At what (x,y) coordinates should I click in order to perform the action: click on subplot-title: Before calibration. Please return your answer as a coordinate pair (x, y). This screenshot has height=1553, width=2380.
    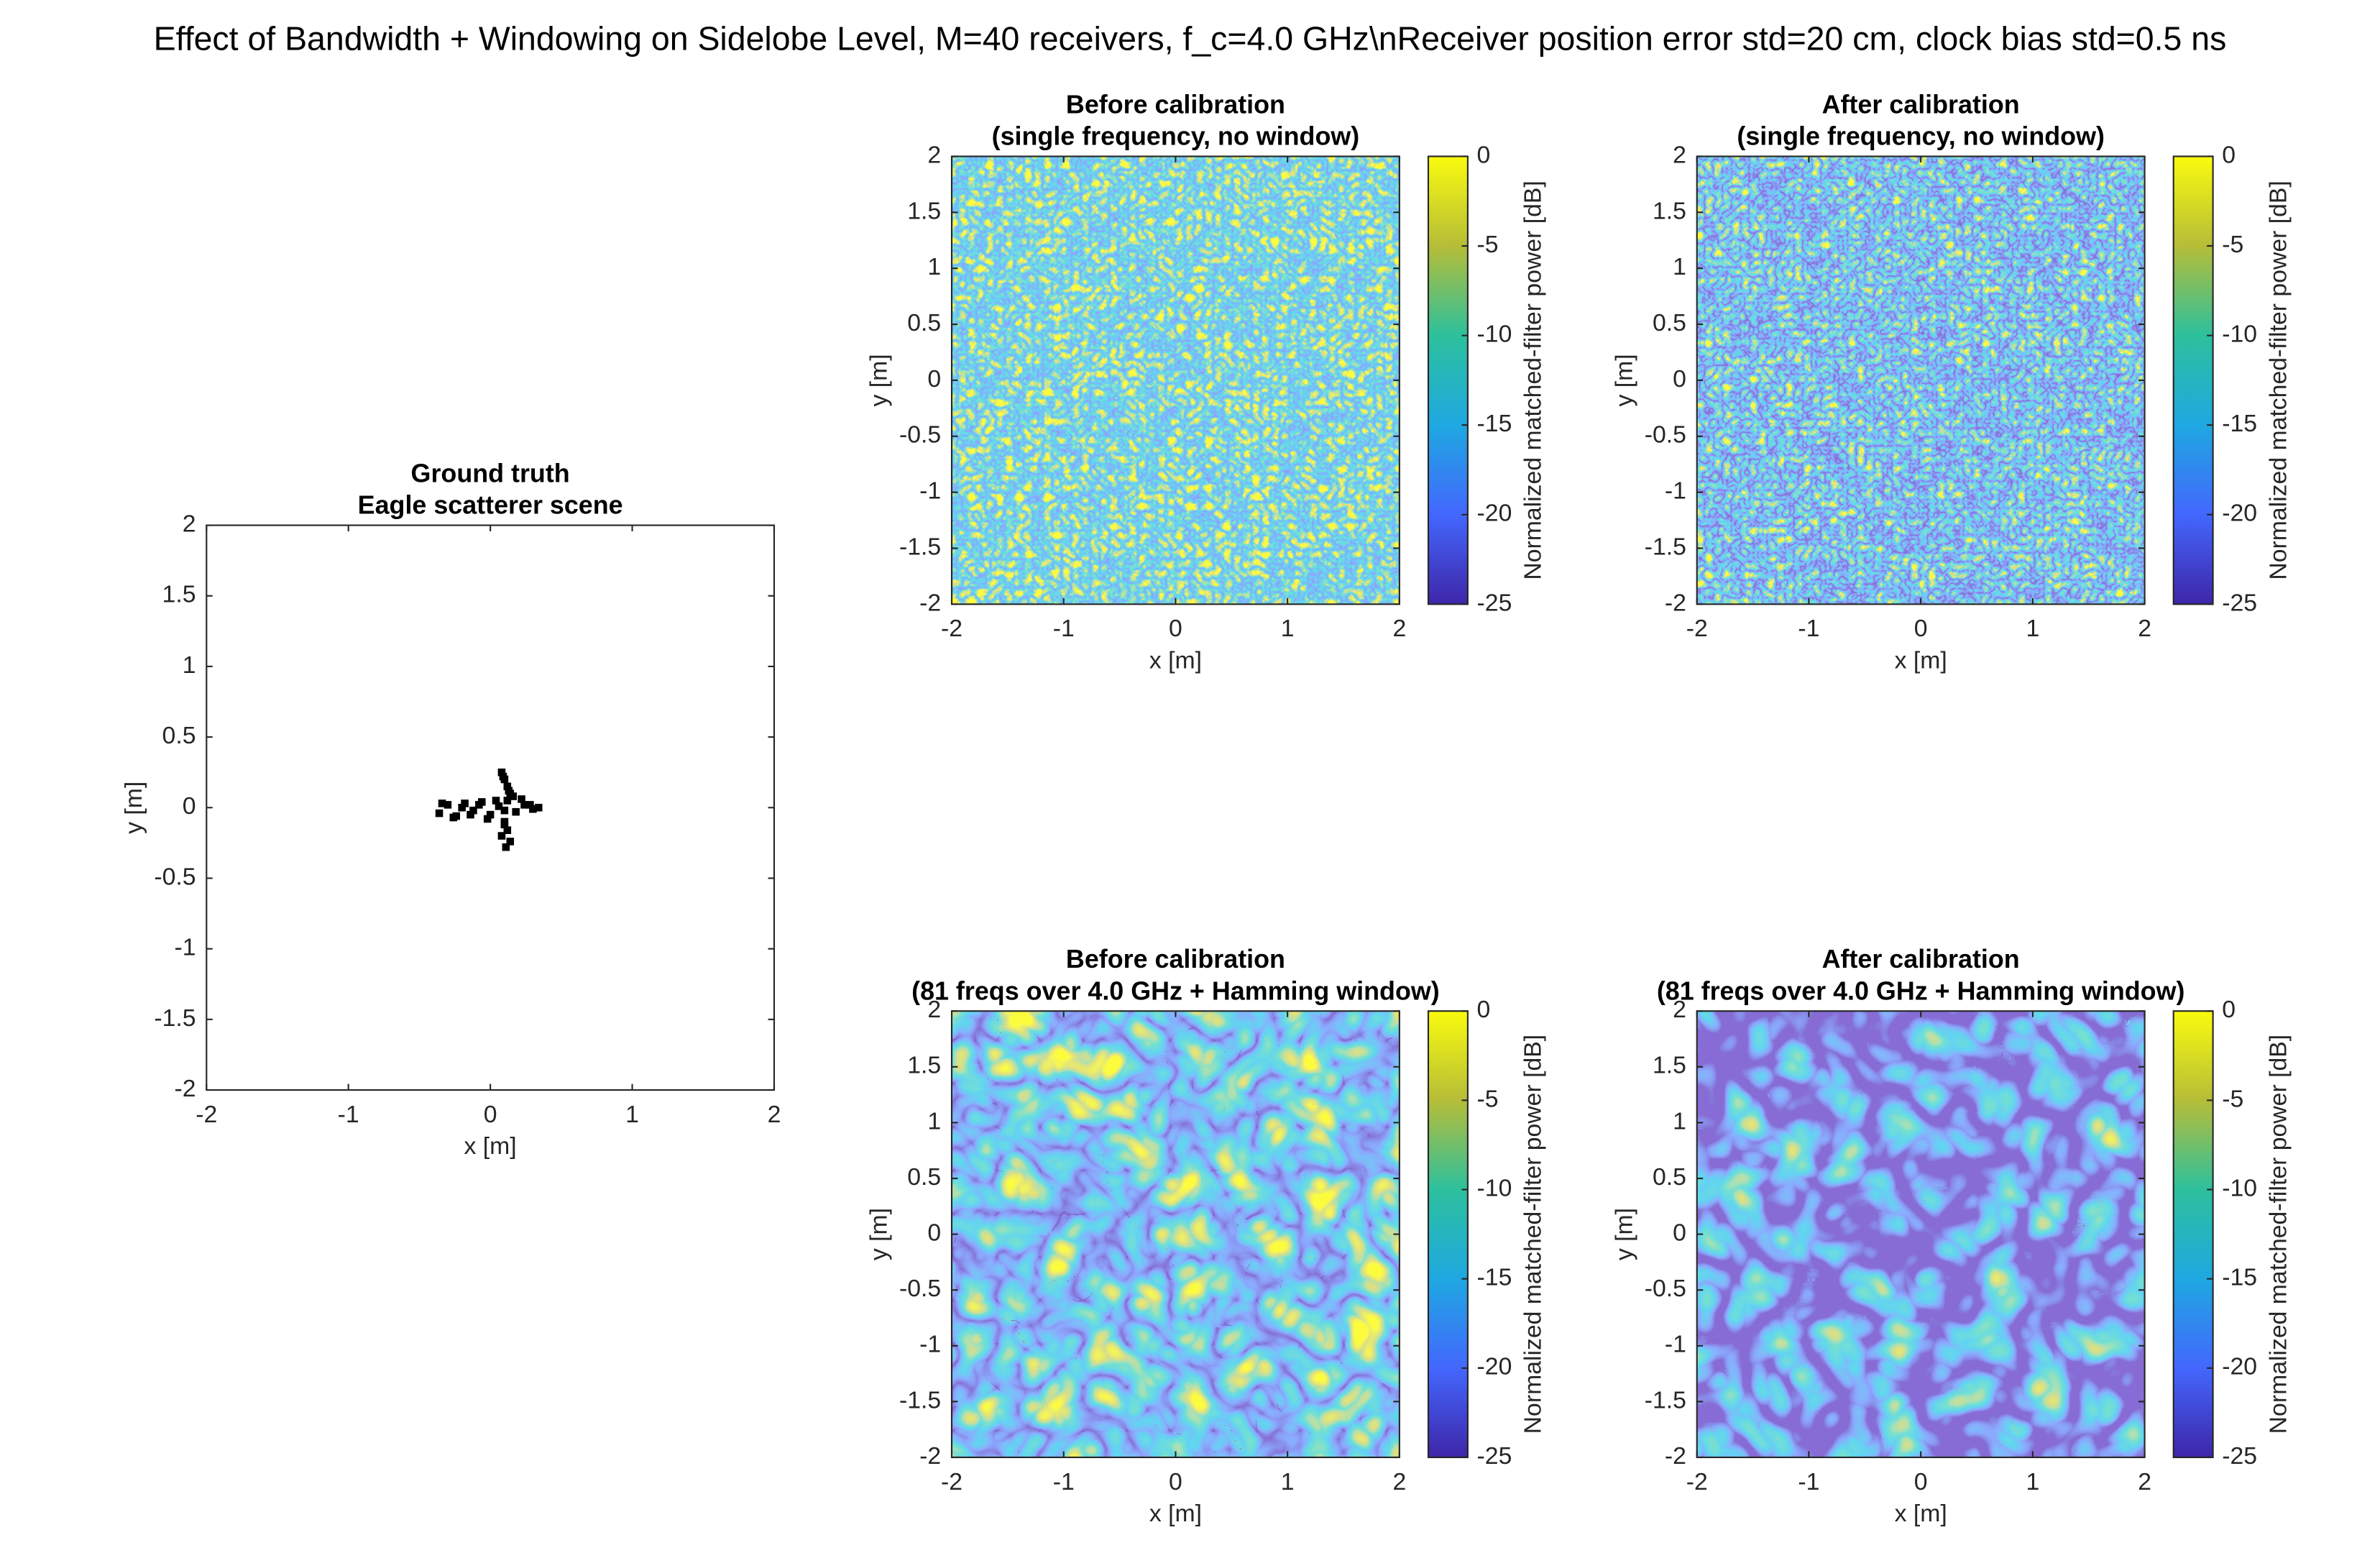
    Looking at the image, I should click on (1175, 104).